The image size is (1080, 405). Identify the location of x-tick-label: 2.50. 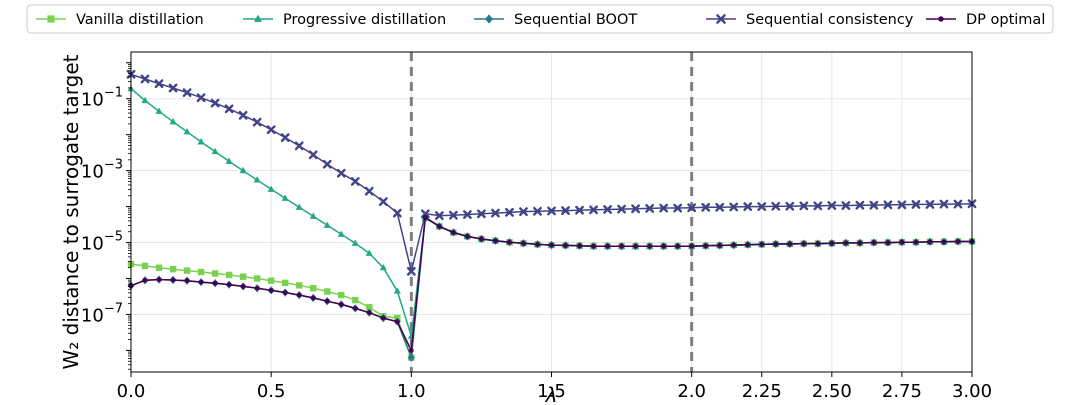
(832, 391).